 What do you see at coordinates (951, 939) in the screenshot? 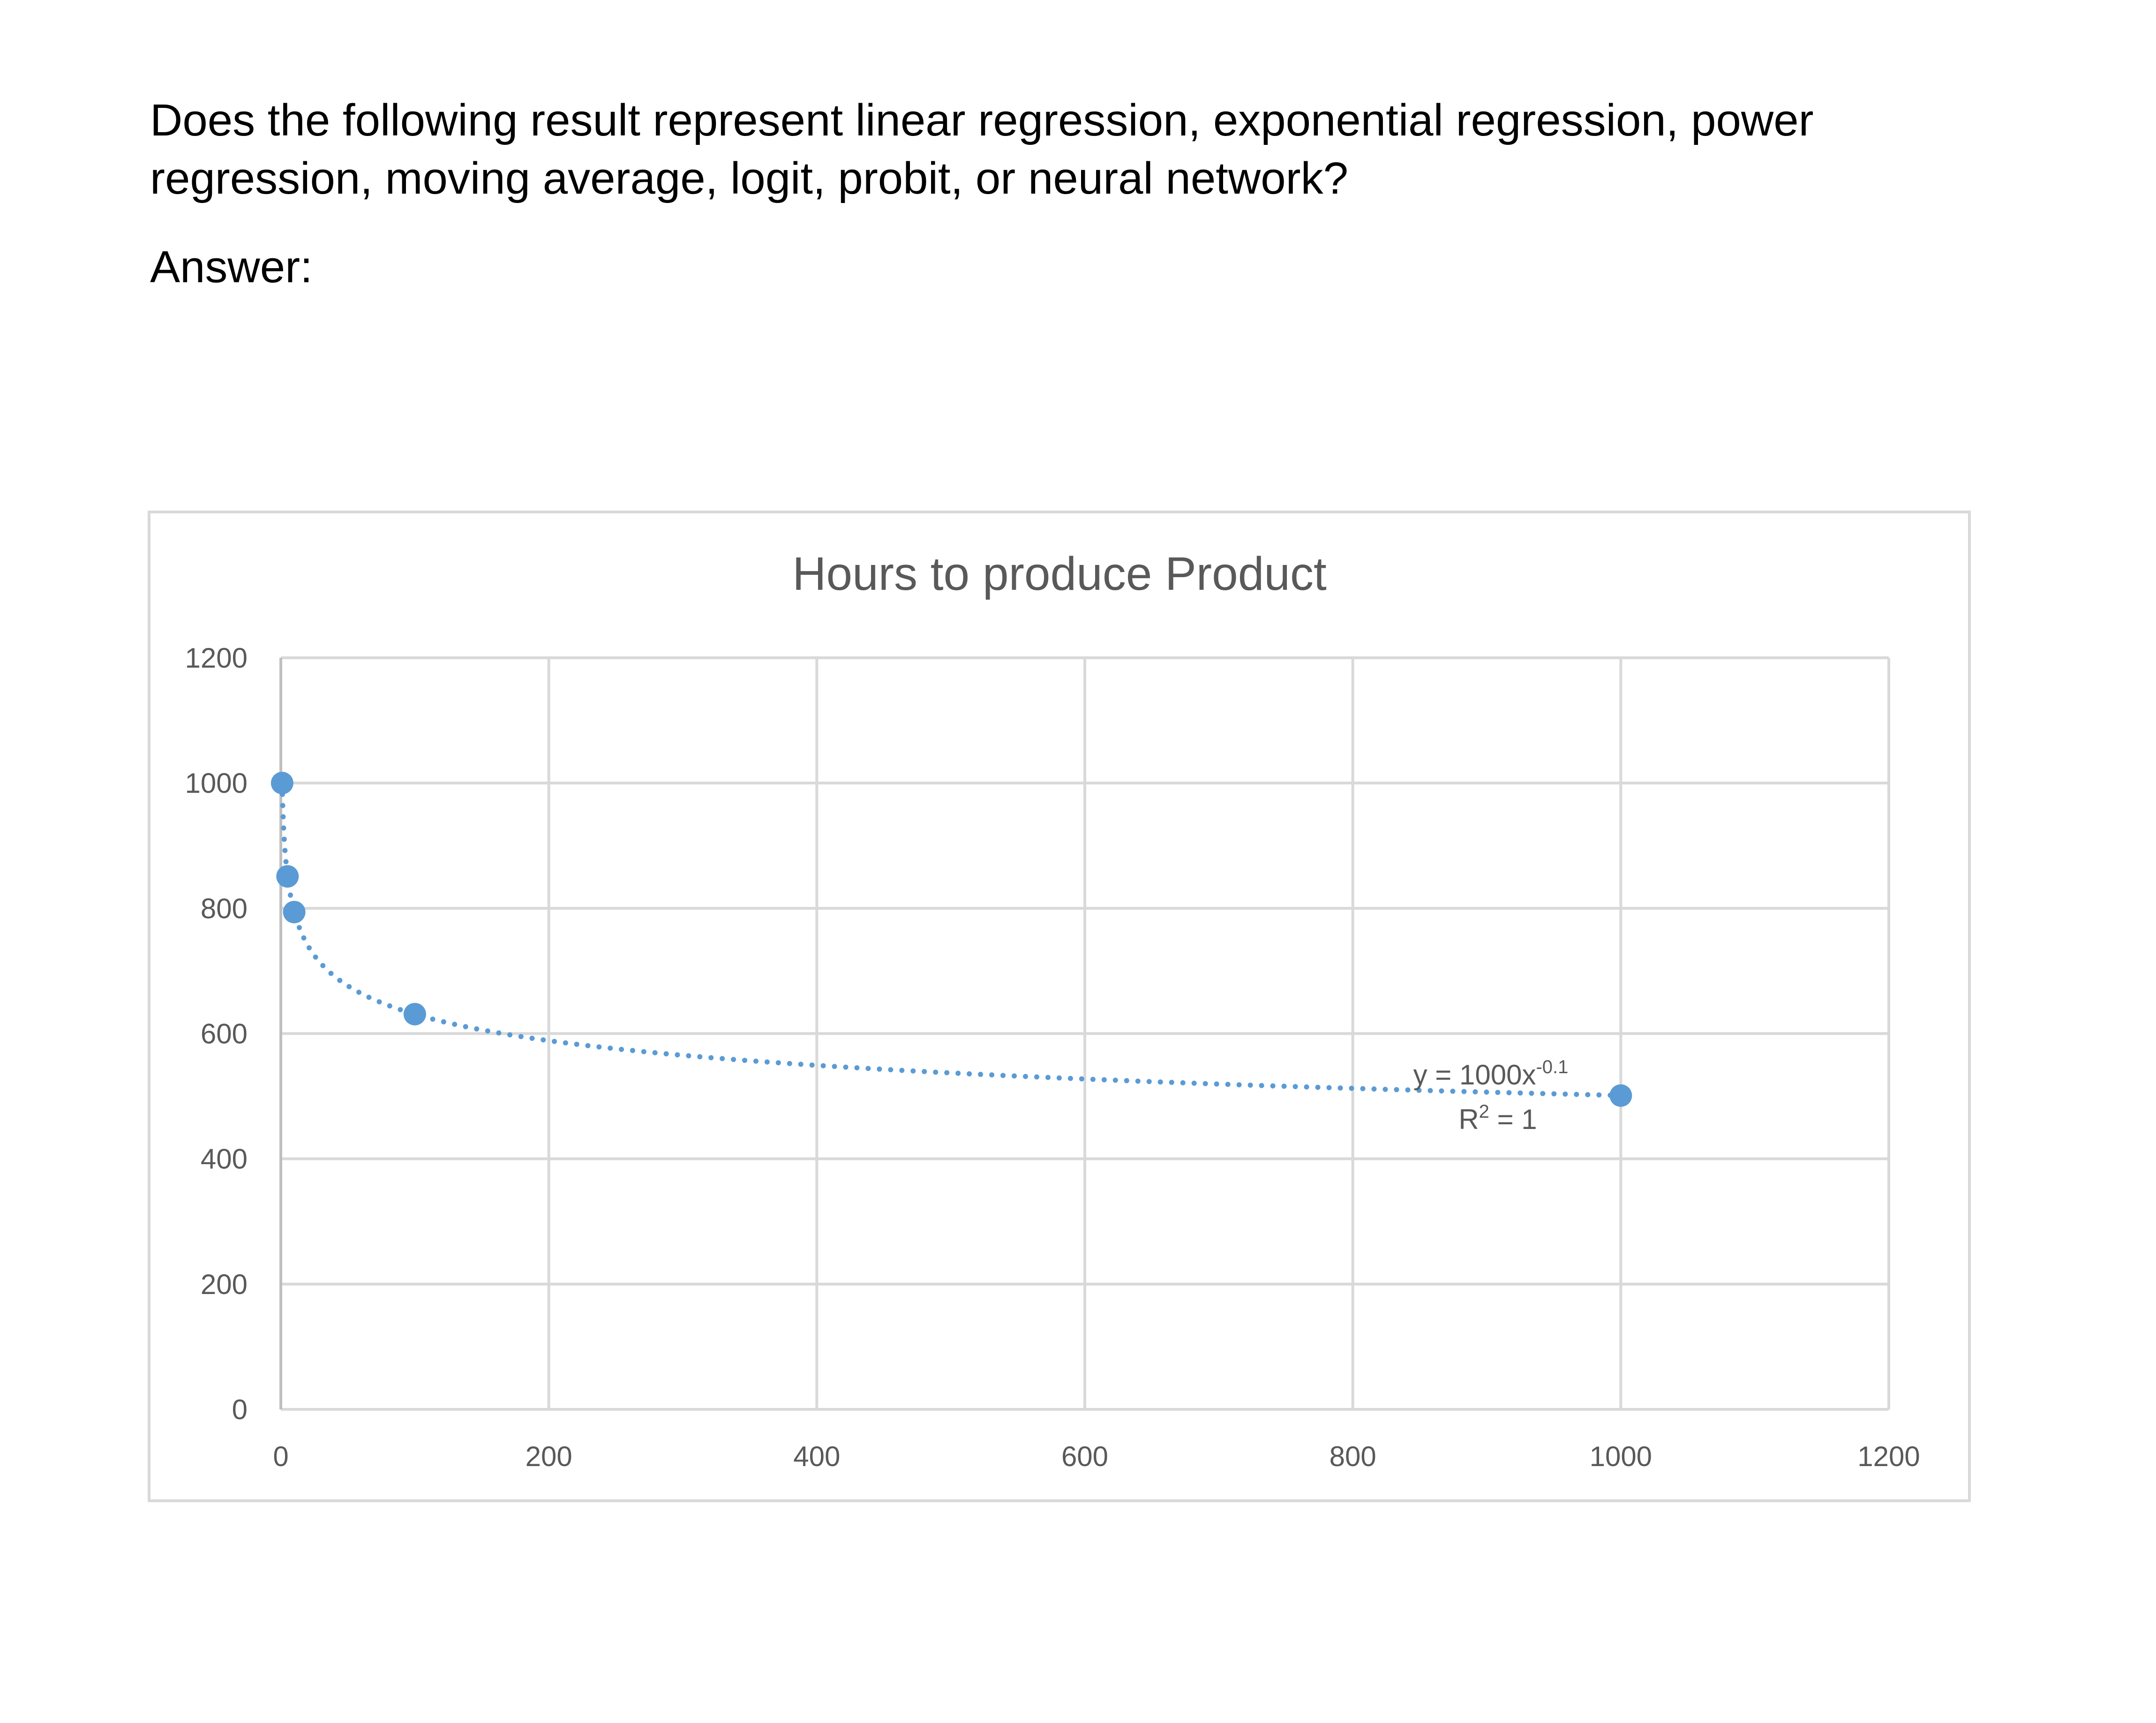
I see `trendline` at bounding box center [951, 939].